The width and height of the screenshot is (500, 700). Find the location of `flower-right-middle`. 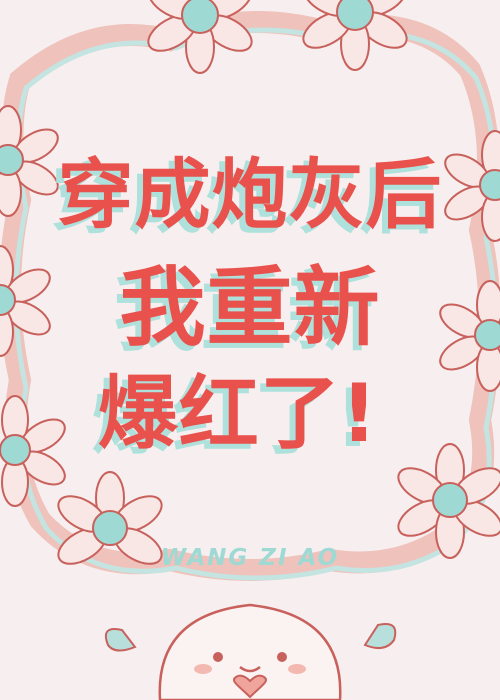

flower-right-middle is located at coordinates (469, 336).